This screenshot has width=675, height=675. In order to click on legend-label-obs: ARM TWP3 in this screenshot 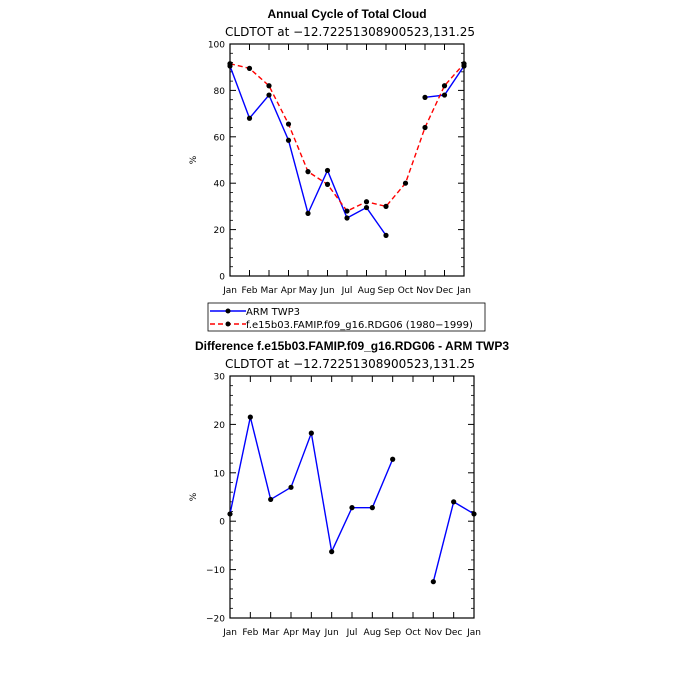, I will do `click(273, 312)`.